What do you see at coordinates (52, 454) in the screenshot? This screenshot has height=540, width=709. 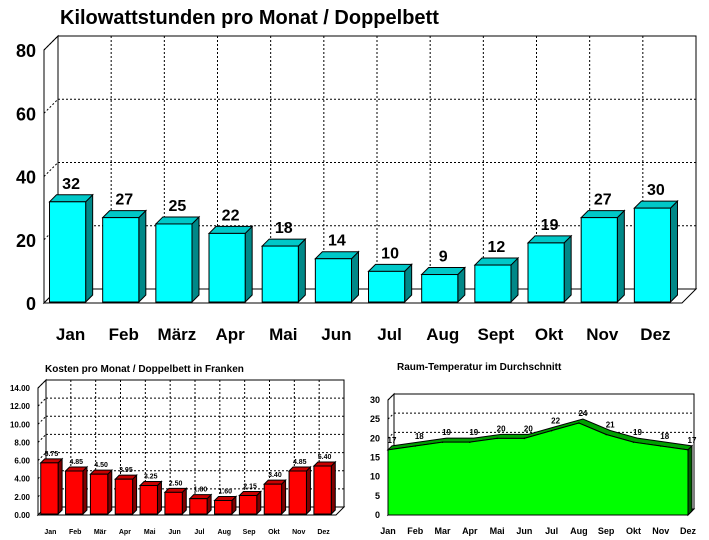 I see `data-label: 5.75` at bounding box center [52, 454].